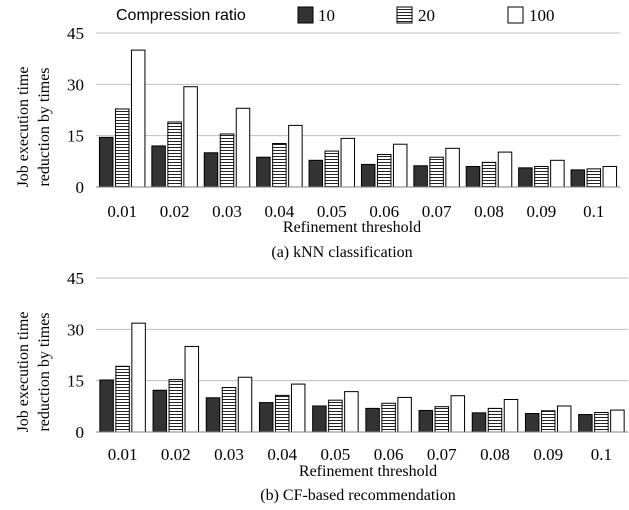 This screenshot has height=510, width=629. I want to click on chart-title: (b) CF-based recommendation, so click(358, 495).